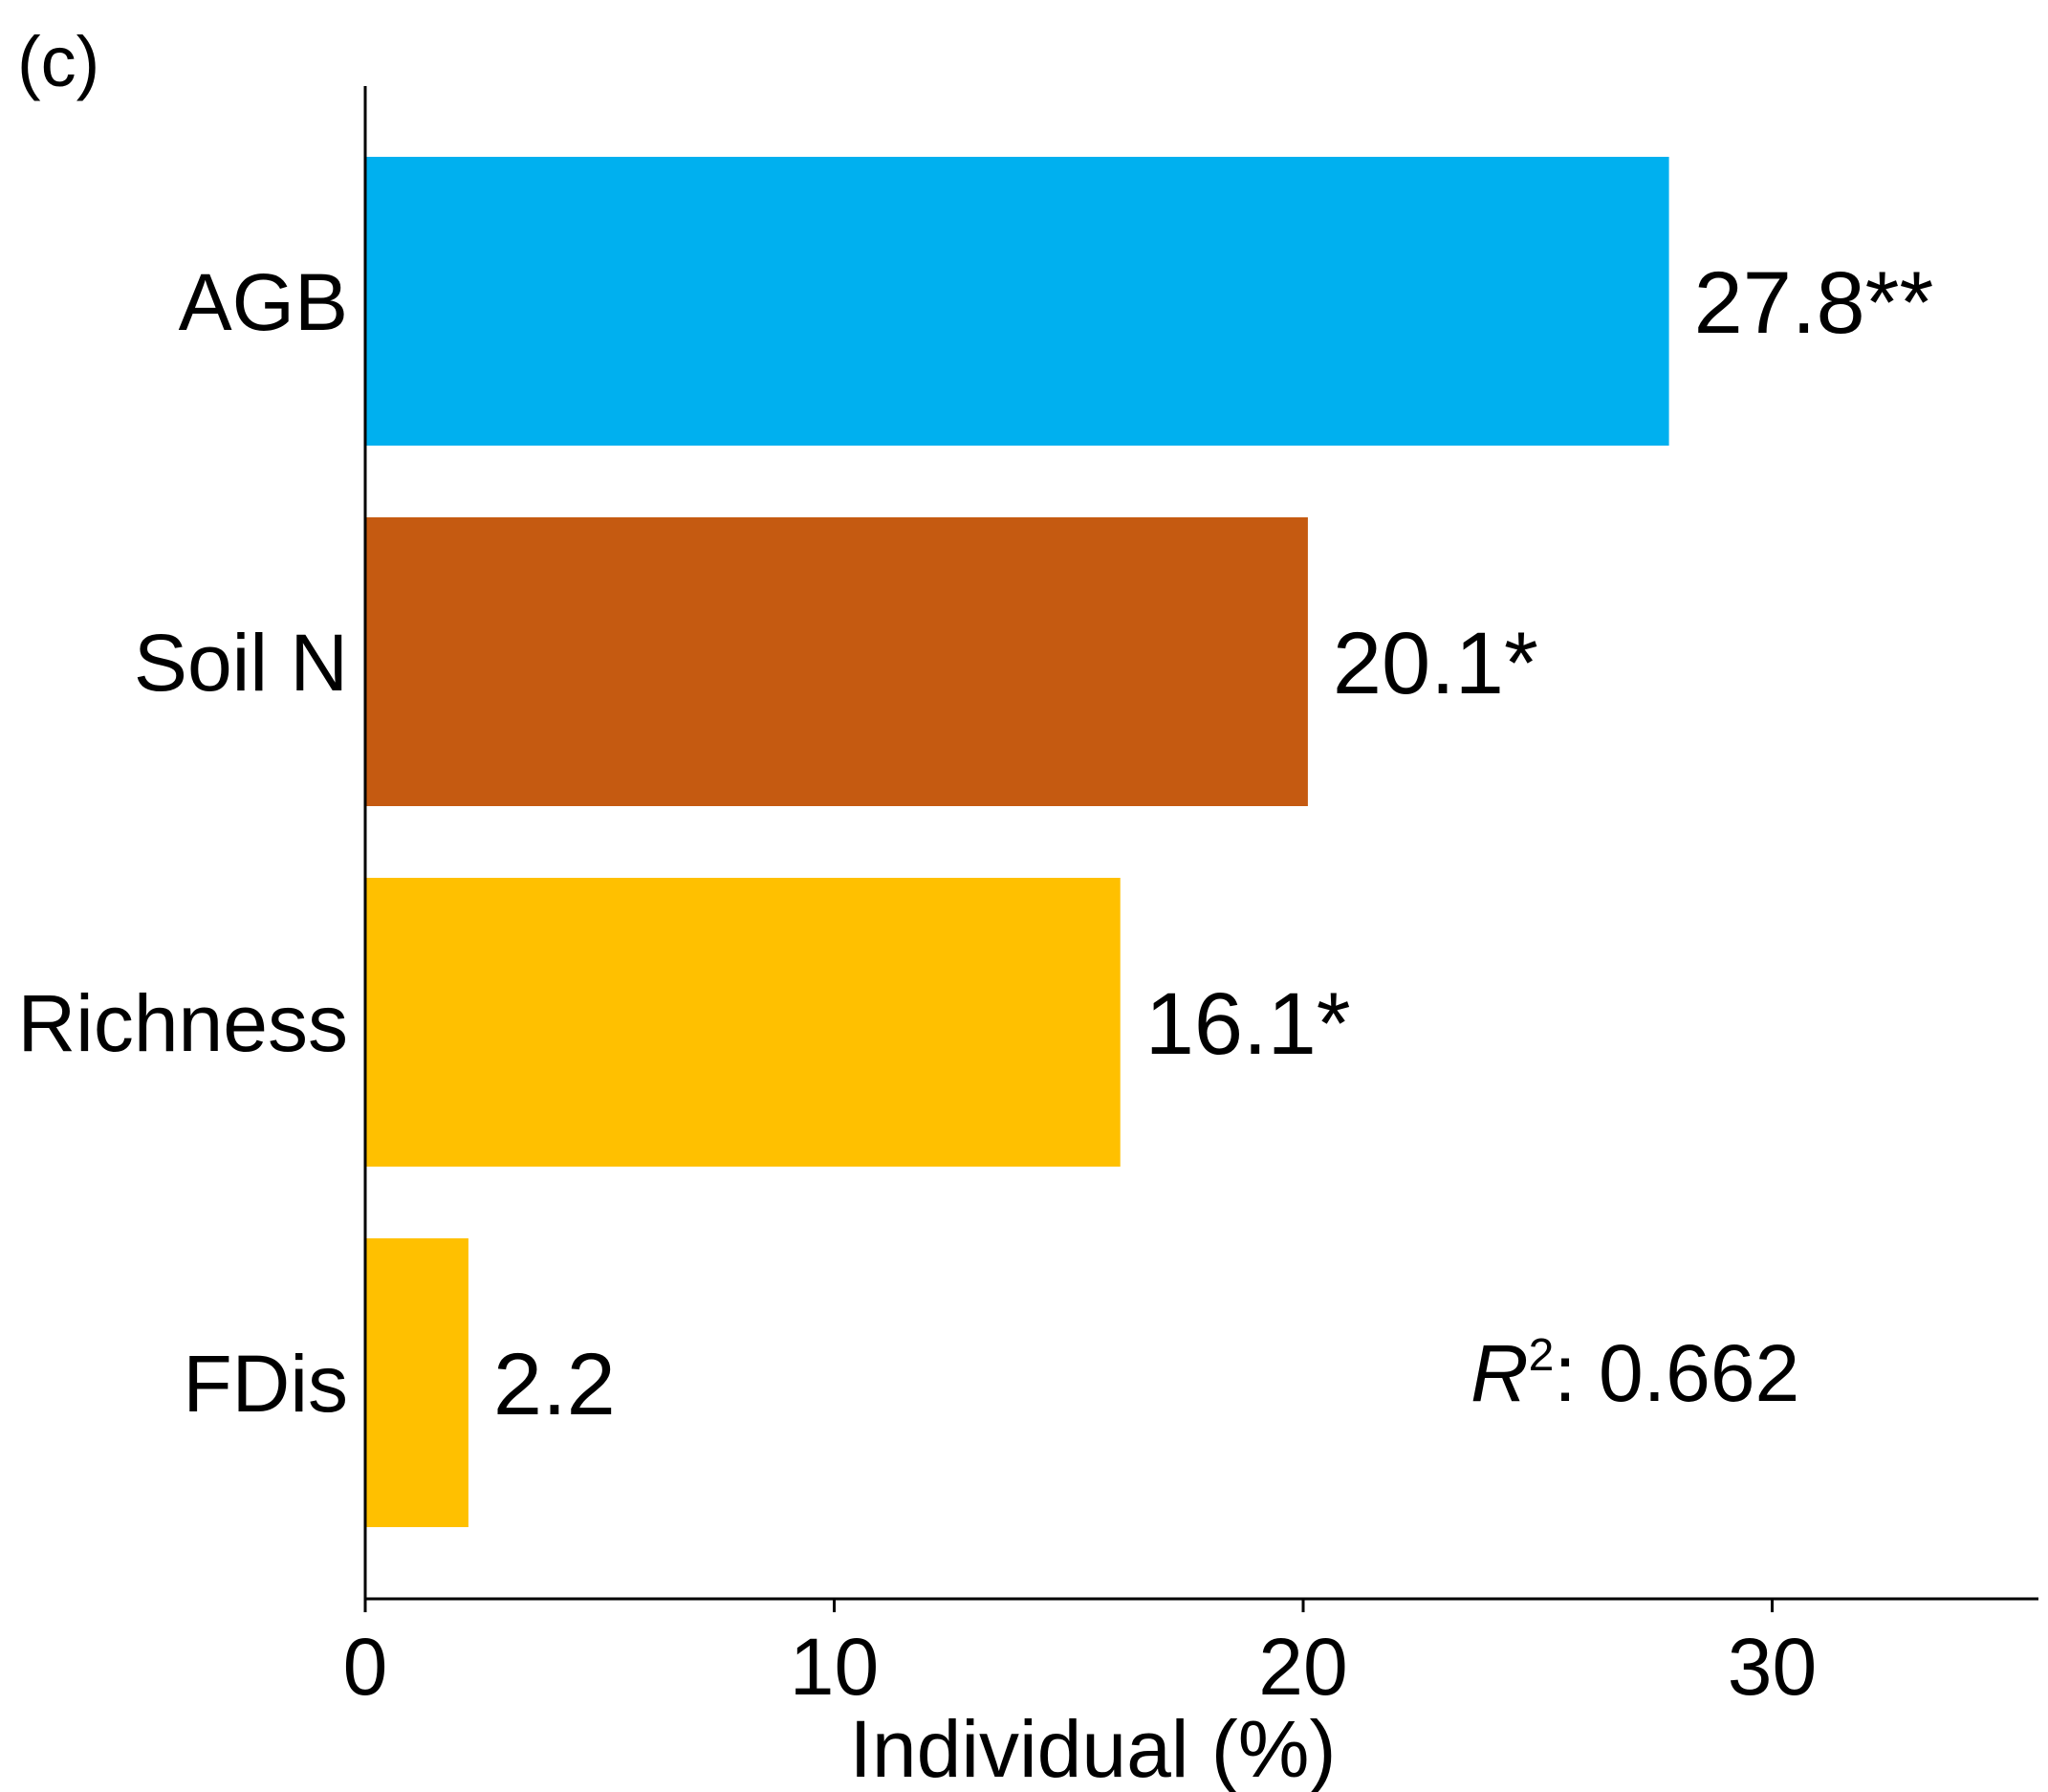 Image resolution: width=2048 pixels, height=1792 pixels. Describe the element at coordinates (58, 61) in the screenshot. I see `panel-label: (c)` at that location.